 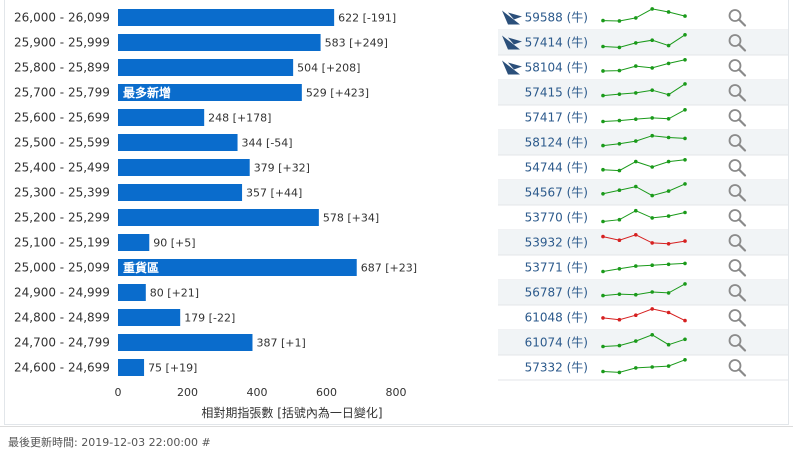 I want to click on range-label: 25,900 - 25,999, so click(x=62, y=43).